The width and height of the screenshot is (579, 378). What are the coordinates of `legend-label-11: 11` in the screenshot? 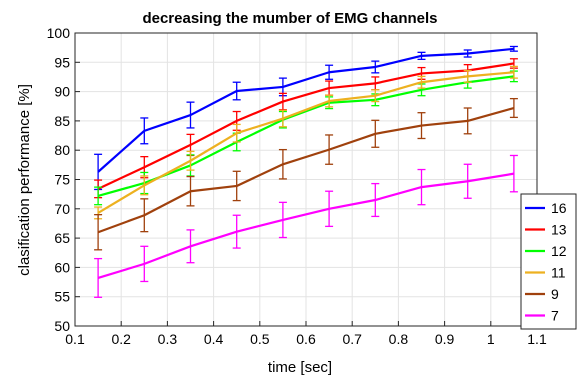 It's located at (558, 273).